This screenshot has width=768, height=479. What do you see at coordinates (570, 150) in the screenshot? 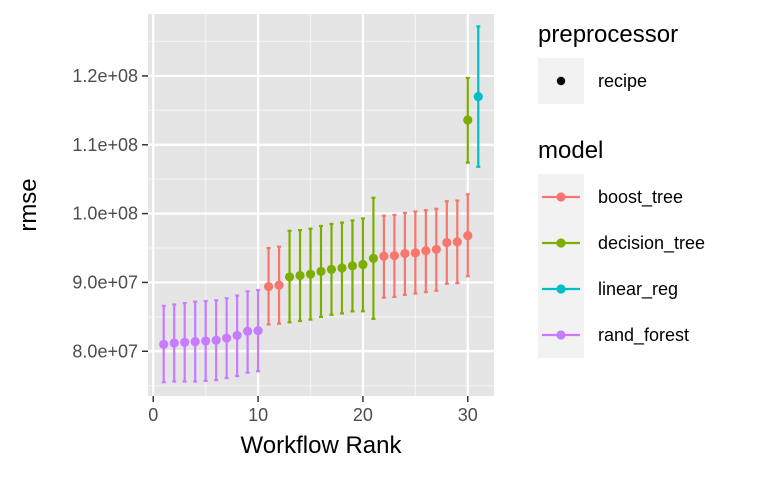
I see `legend-title: model` at bounding box center [570, 150].